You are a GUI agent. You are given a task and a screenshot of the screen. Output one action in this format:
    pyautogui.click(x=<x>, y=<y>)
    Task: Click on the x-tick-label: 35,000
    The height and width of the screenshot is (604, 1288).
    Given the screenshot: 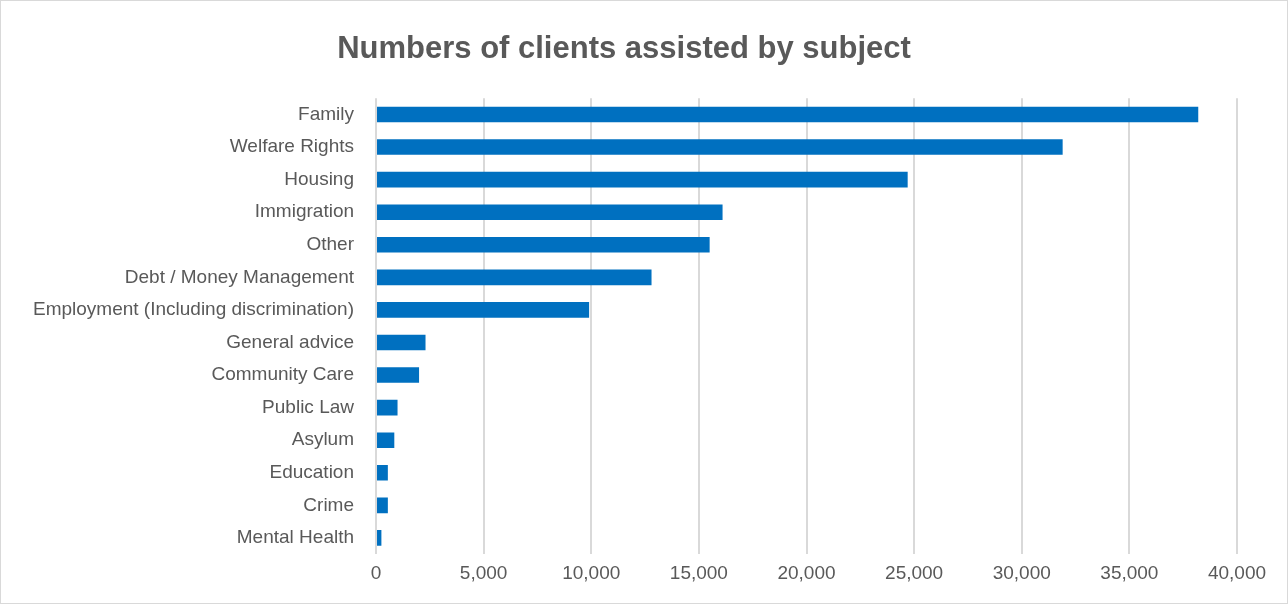 What is the action you would take?
    pyautogui.click(x=1129, y=572)
    